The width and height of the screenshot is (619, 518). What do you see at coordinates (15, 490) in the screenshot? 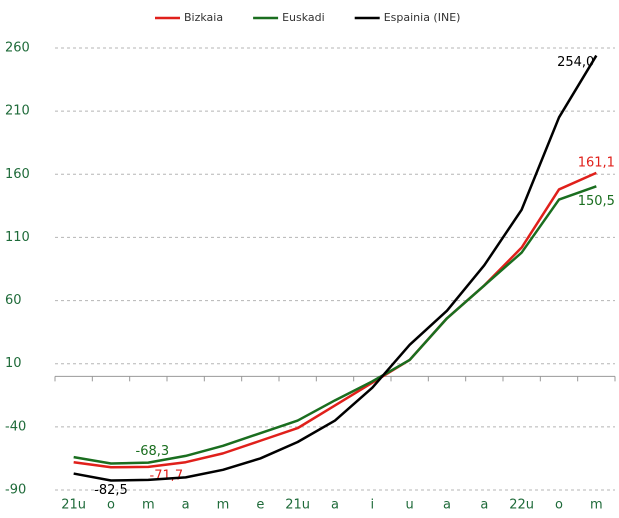
I see `y-tick-label: -90` at bounding box center [15, 490].